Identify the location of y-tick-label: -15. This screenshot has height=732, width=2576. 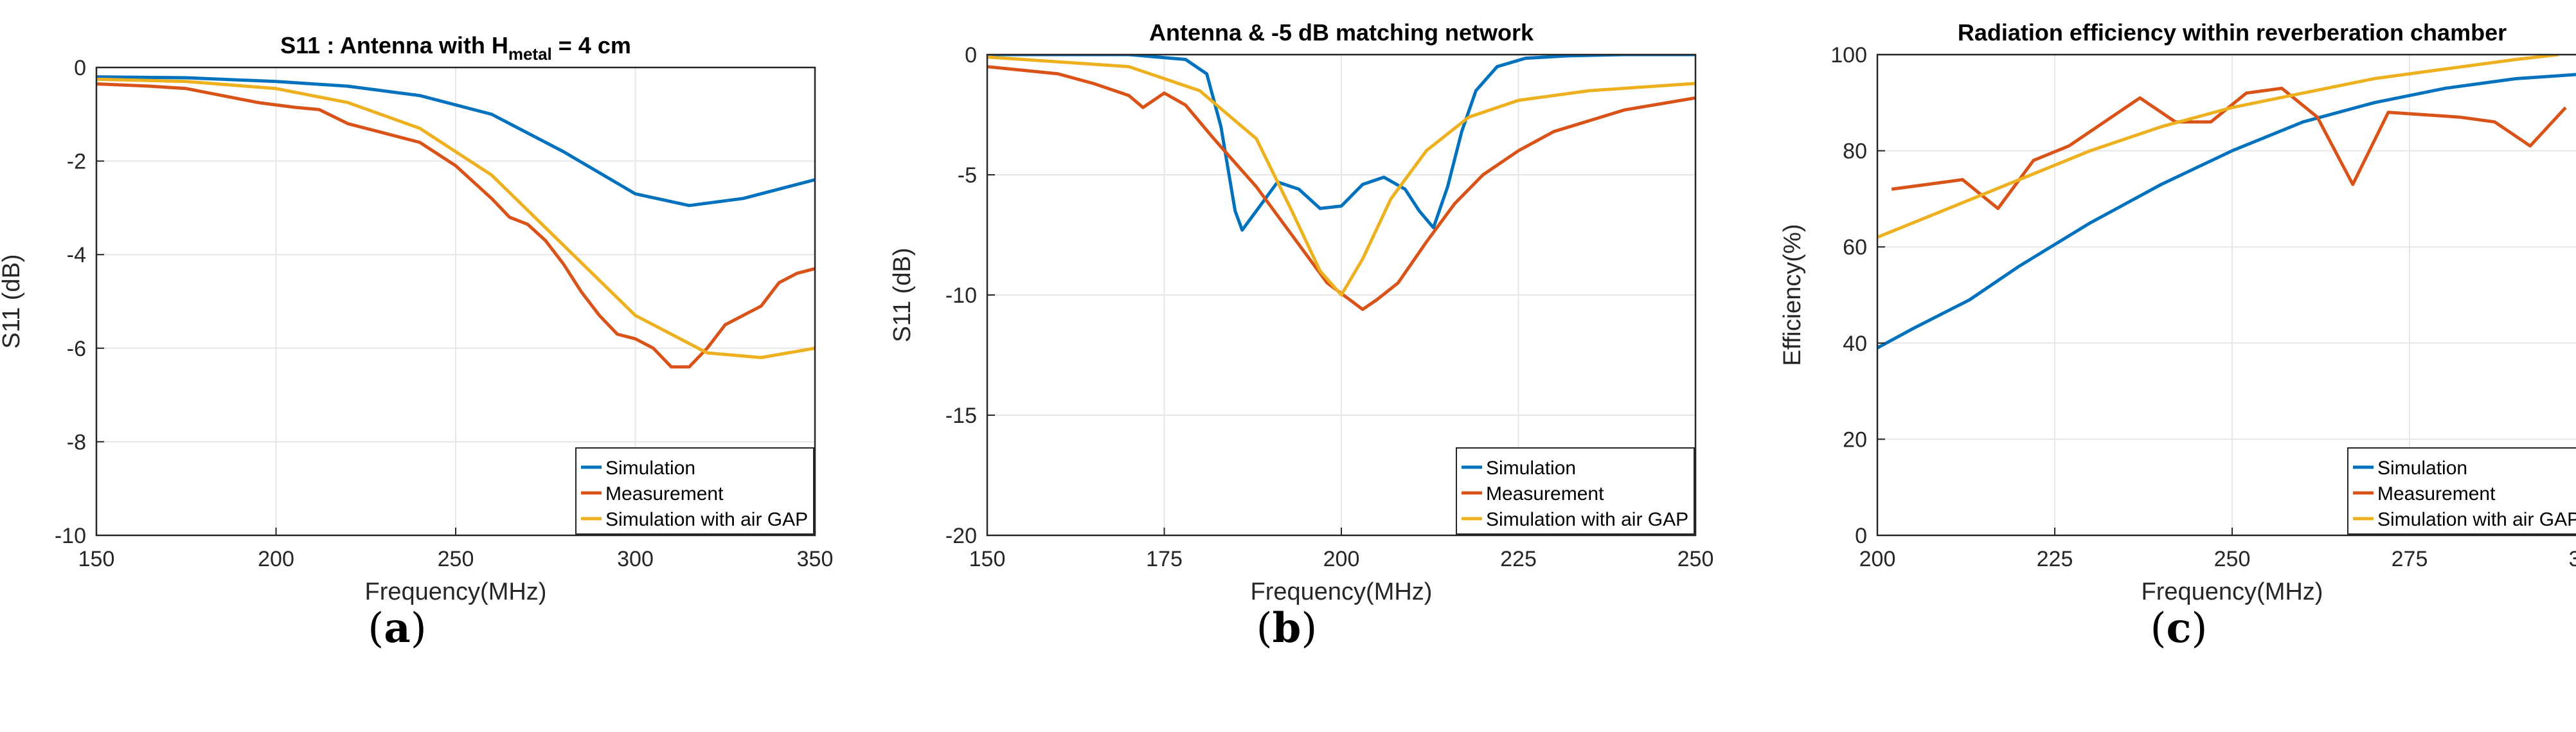
(961, 416).